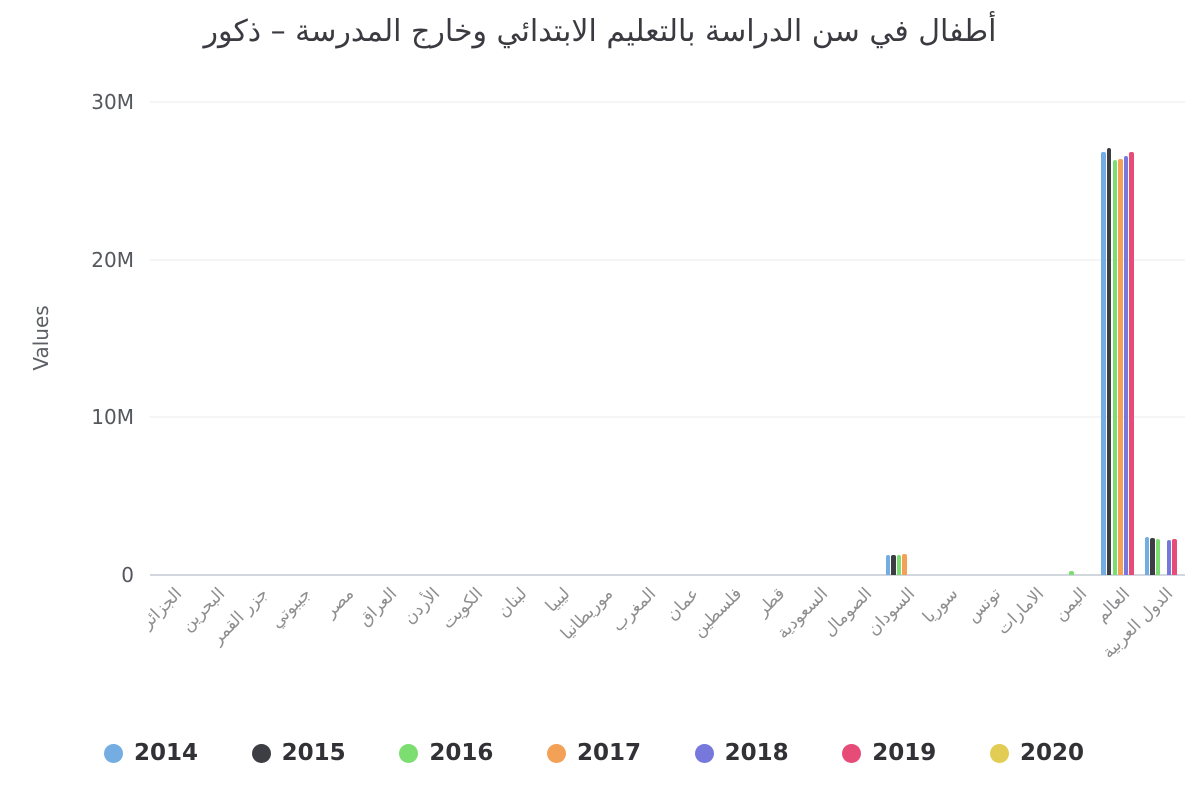 This screenshot has width=1200, height=800. What do you see at coordinates (112, 102) in the screenshot?
I see `y-axis-tick-label: 30M` at bounding box center [112, 102].